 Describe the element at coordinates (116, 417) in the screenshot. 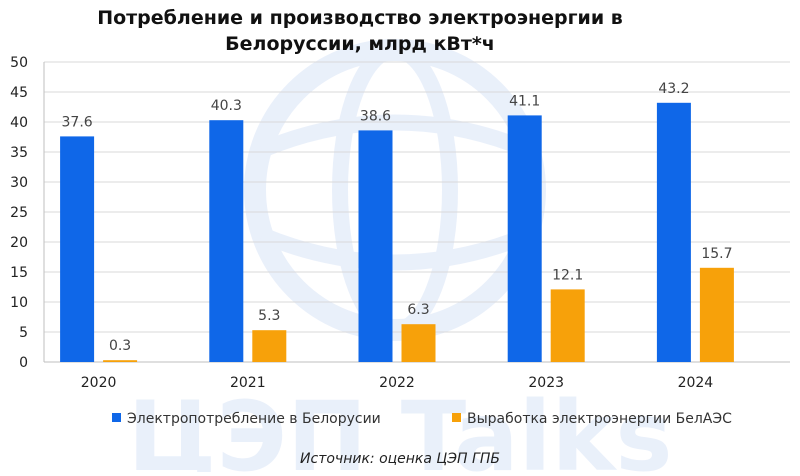

I see `legend-swatch-consumption` at that location.